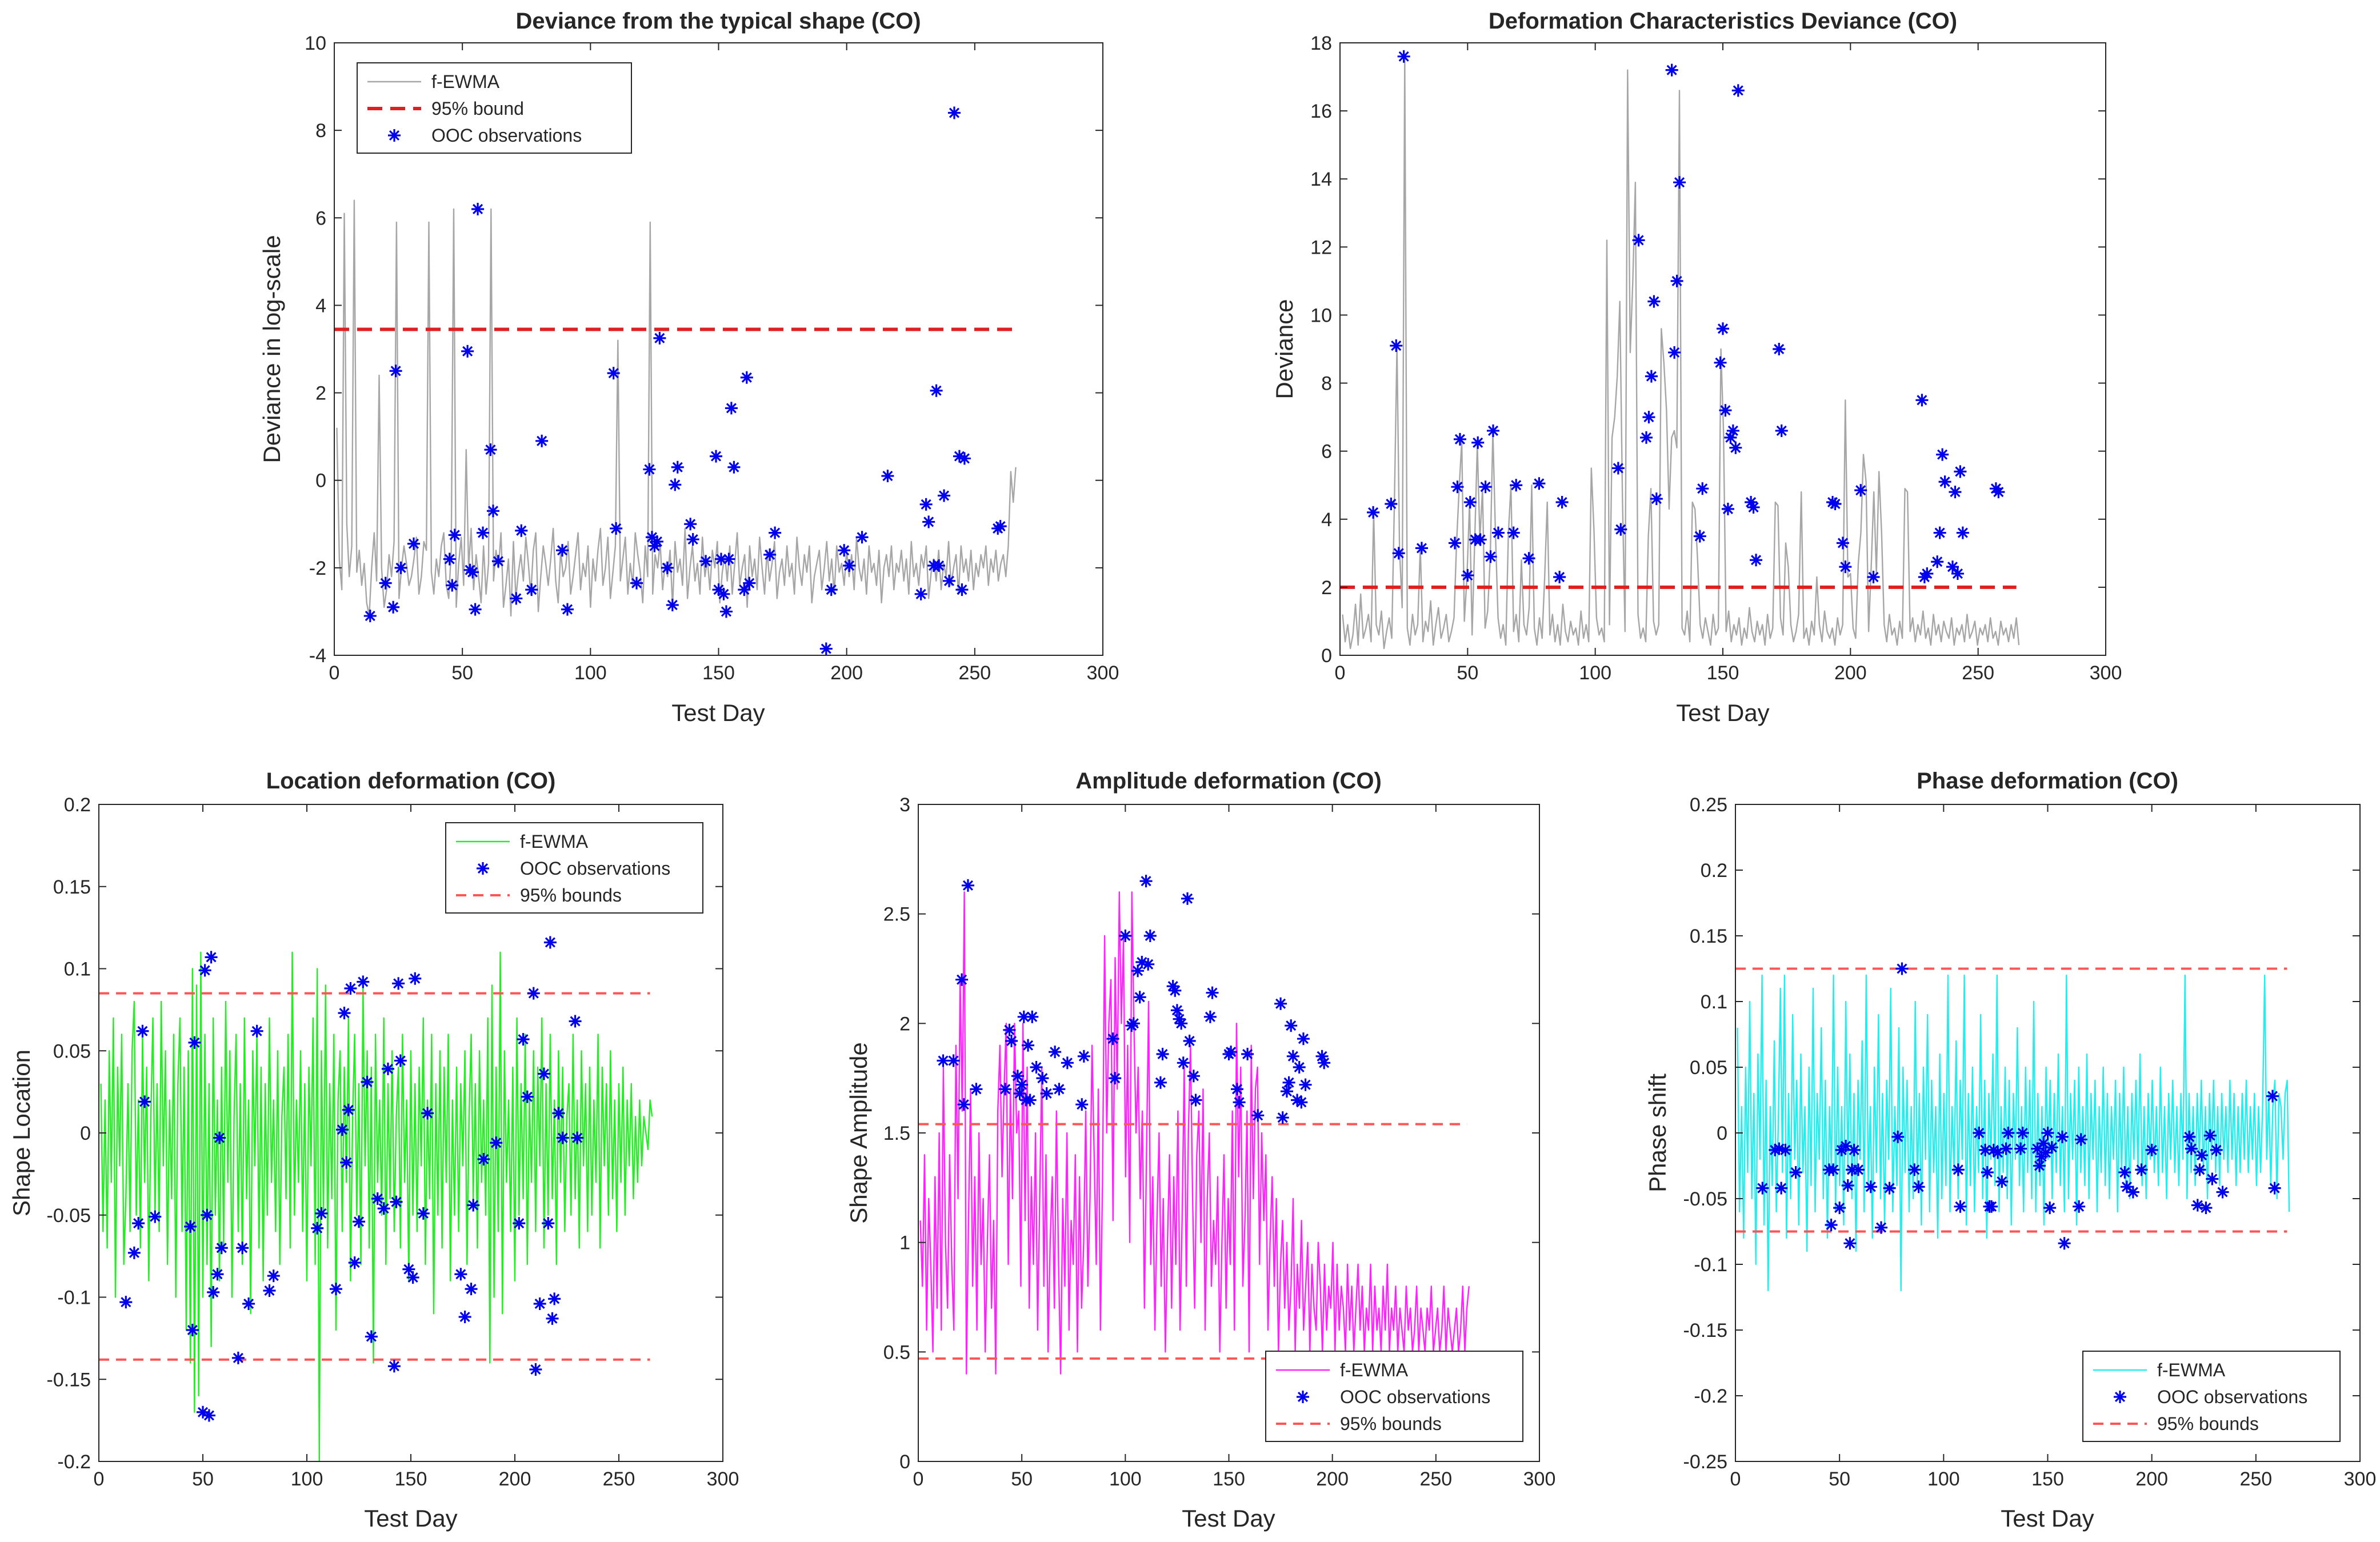 This screenshot has width=2380, height=1542. Describe the element at coordinates (1374, 1370) in the screenshot. I see `legend-label: f-EWMA` at that location.